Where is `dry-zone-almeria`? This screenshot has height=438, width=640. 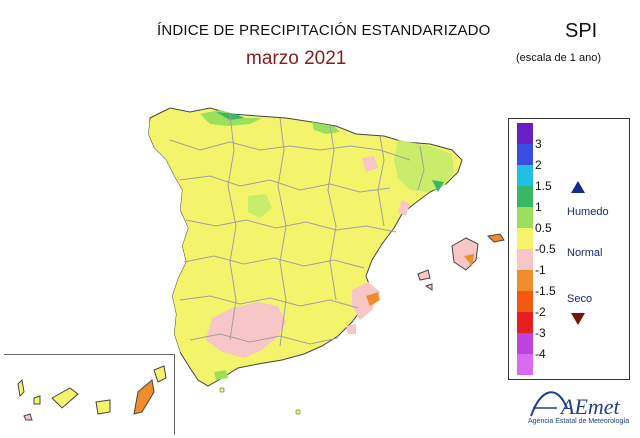
dry-zone-almeria is located at coordinates (351, 329).